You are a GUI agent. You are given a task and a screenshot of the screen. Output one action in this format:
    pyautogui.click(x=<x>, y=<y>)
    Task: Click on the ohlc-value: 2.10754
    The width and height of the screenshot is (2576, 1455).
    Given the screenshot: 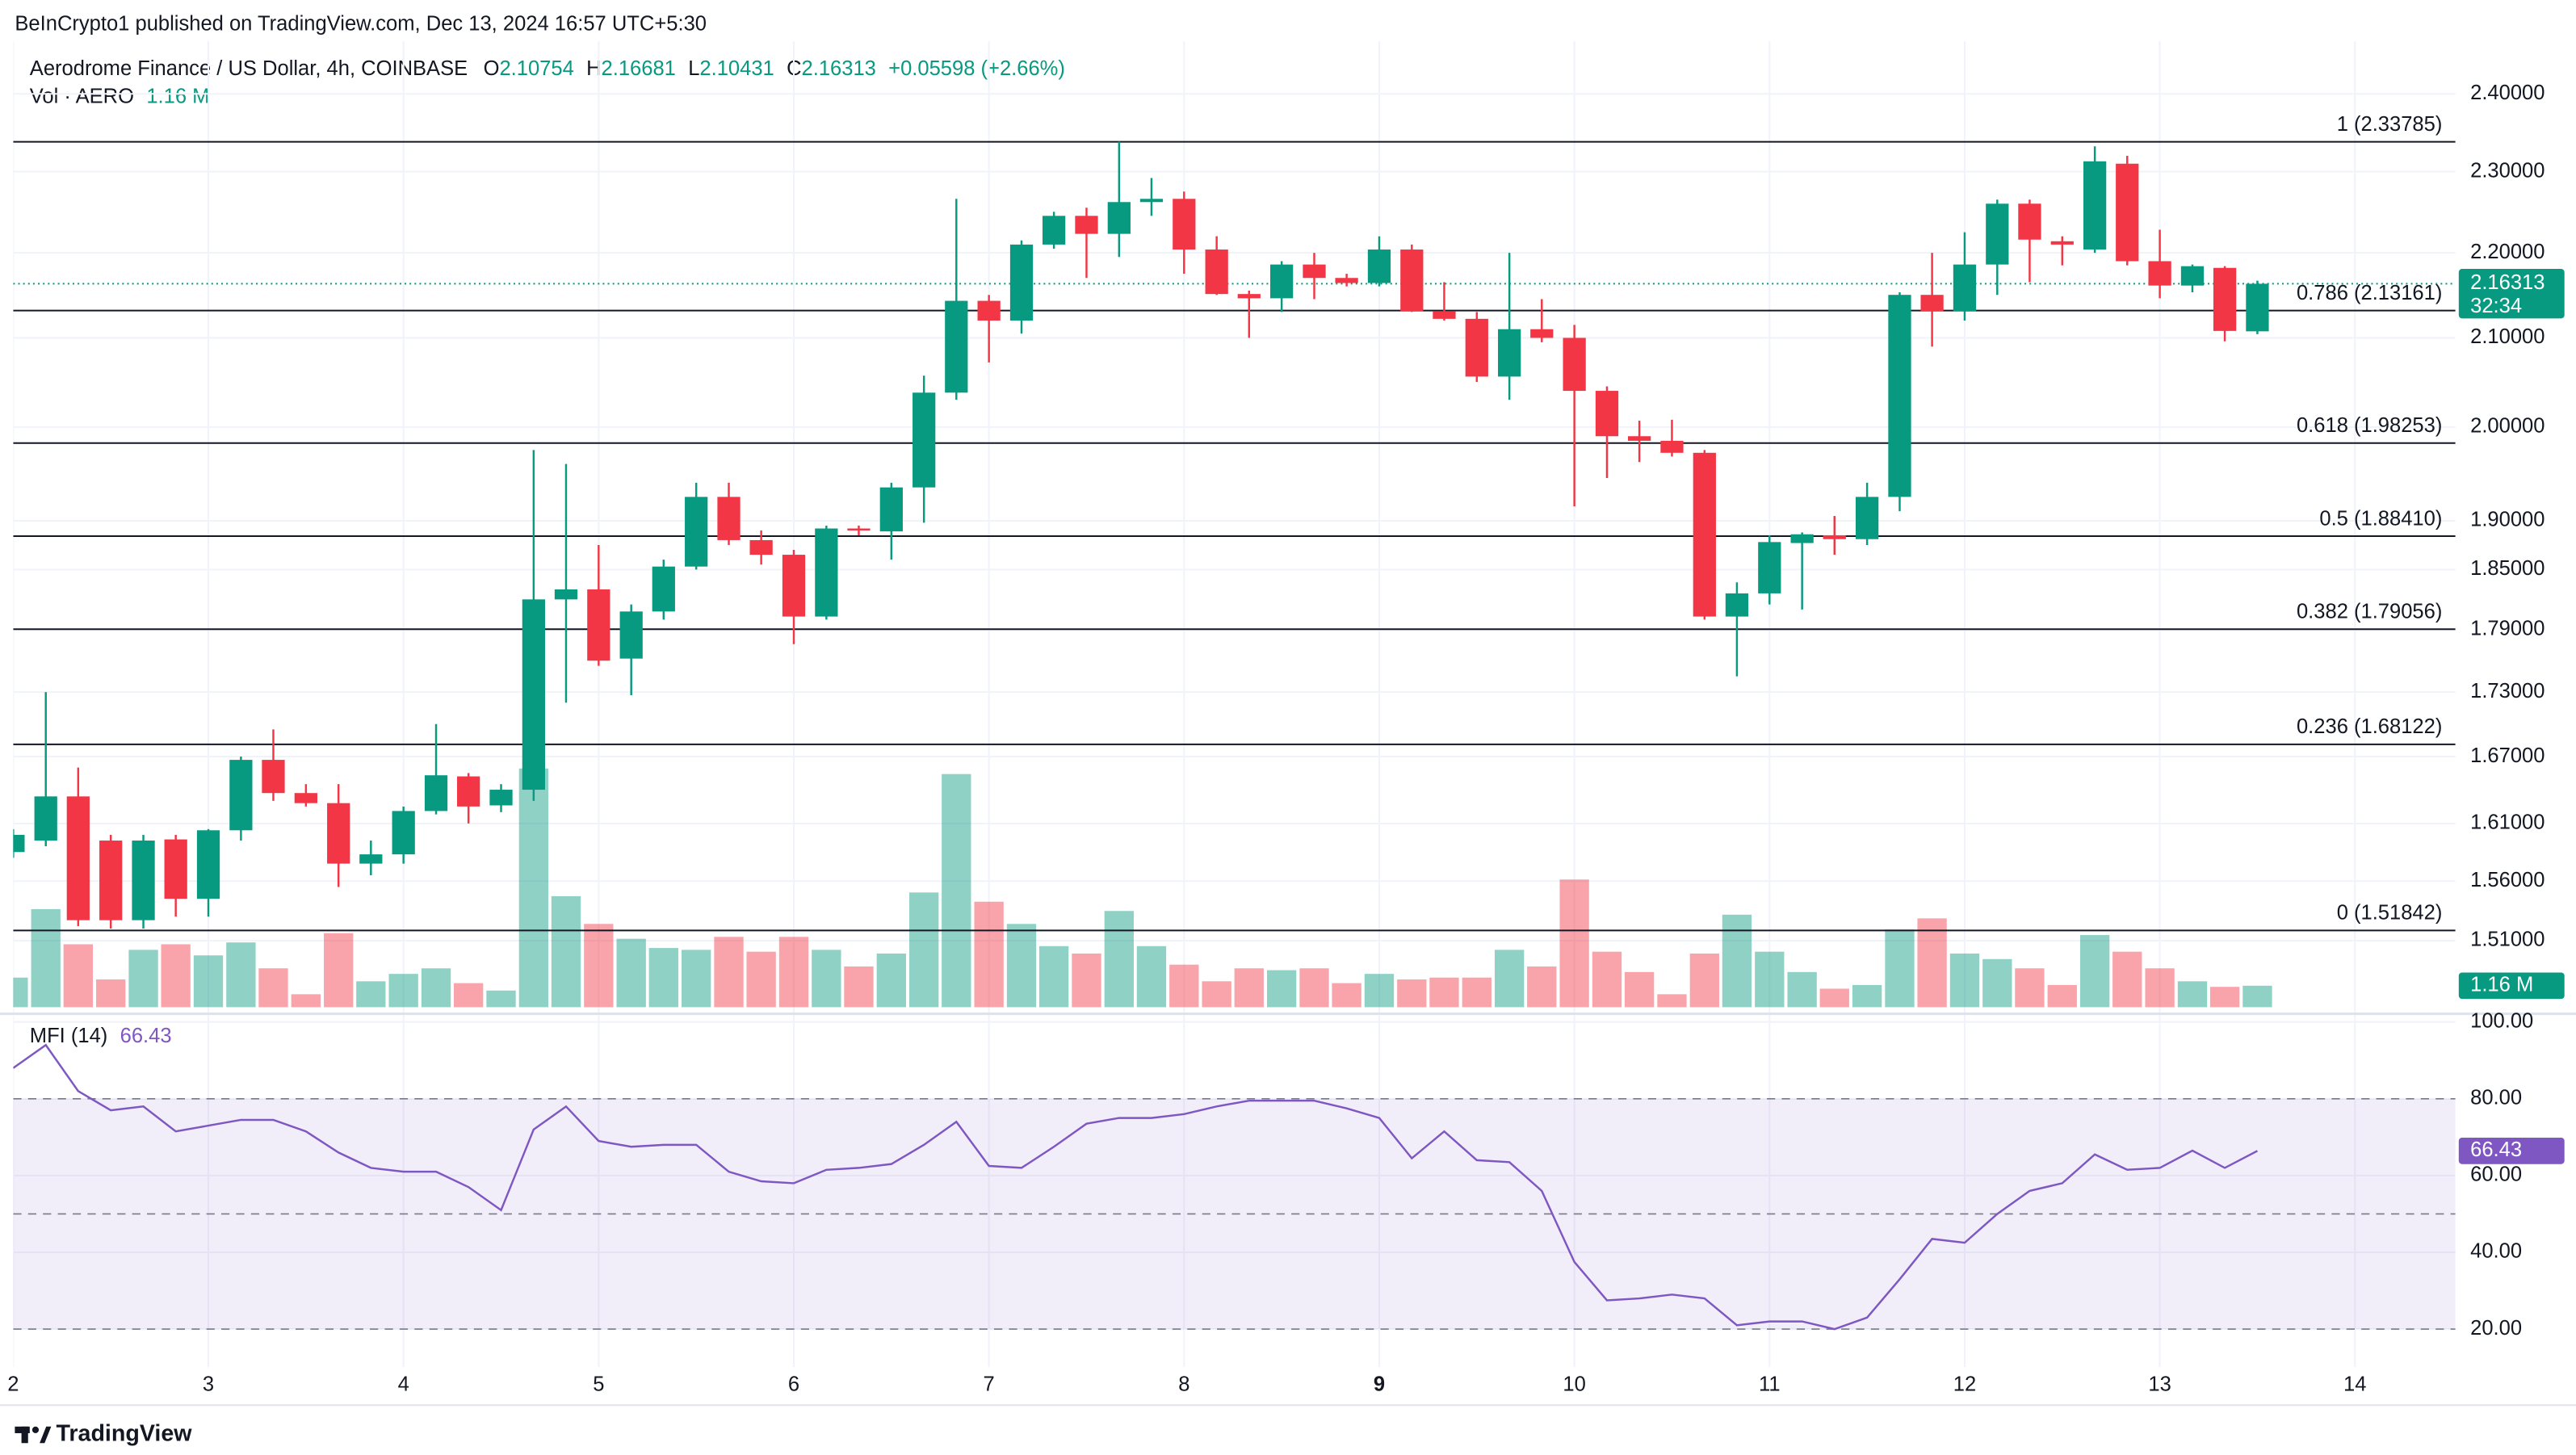 What is the action you would take?
    pyautogui.click(x=536, y=68)
    